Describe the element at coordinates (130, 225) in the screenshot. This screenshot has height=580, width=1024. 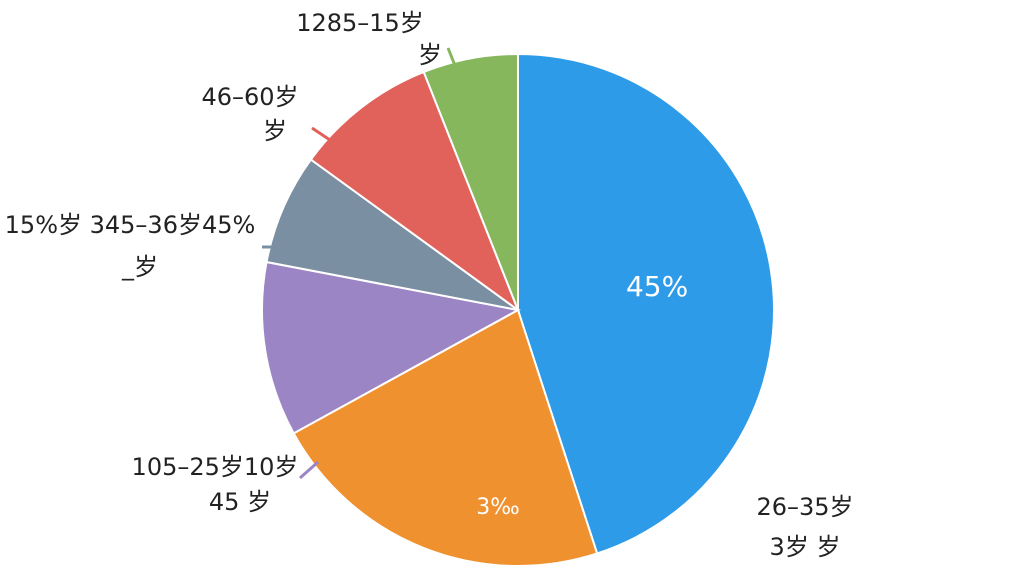
I see `category-label: 15%岁 345–36岁45%` at that location.